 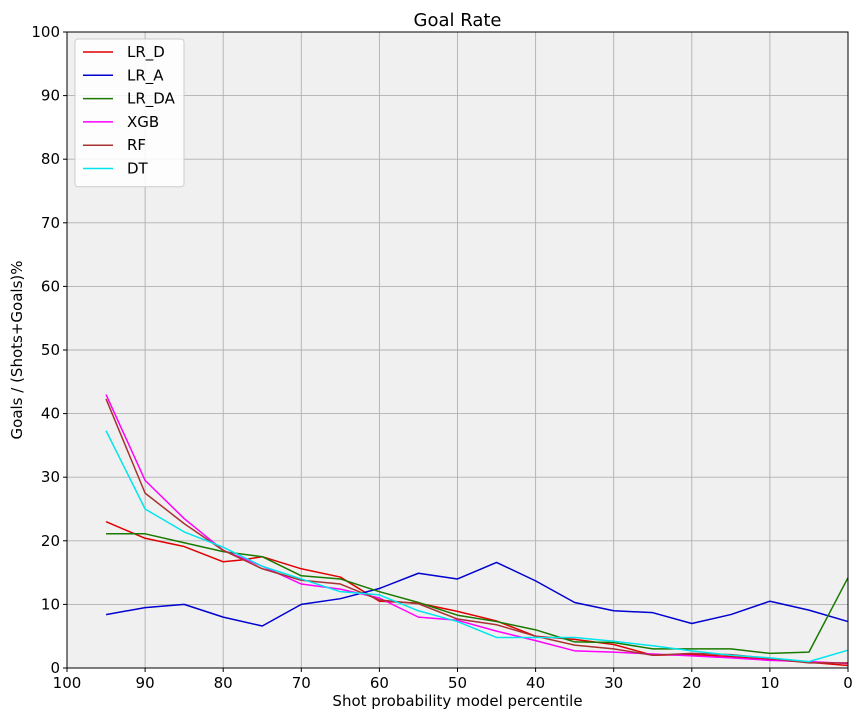 What do you see at coordinates (457, 701) in the screenshot?
I see `x-axis-label: Shot probability model percentile` at bounding box center [457, 701].